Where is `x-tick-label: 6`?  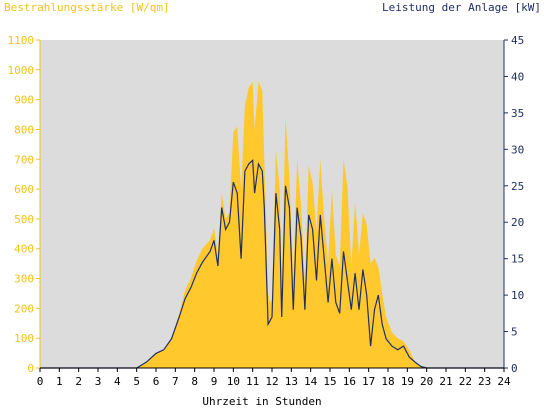 x-tick-label: 6 is located at coordinates (156, 381).